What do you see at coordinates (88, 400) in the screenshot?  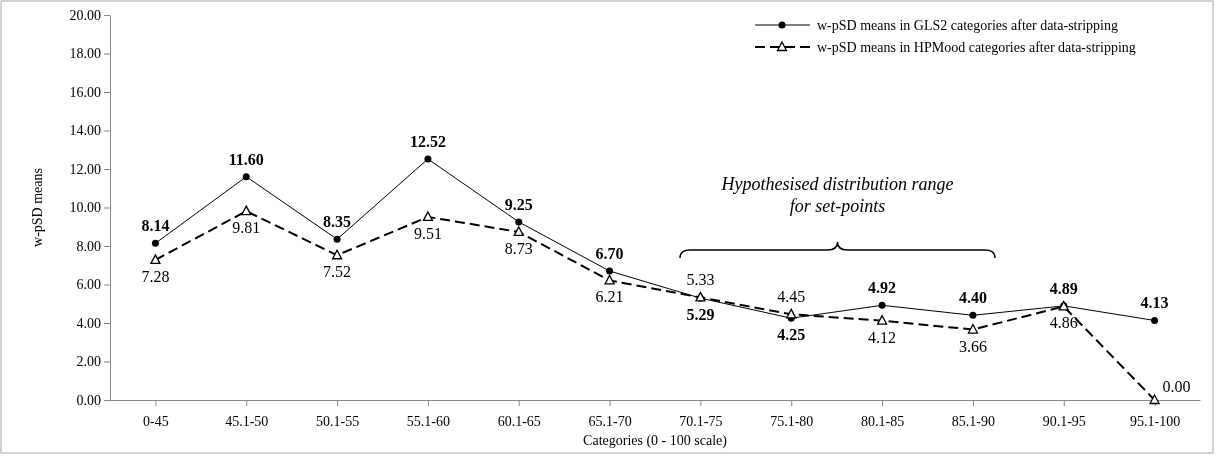 I see `y-tick-label: 0.00` at bounding box center [88, 400].